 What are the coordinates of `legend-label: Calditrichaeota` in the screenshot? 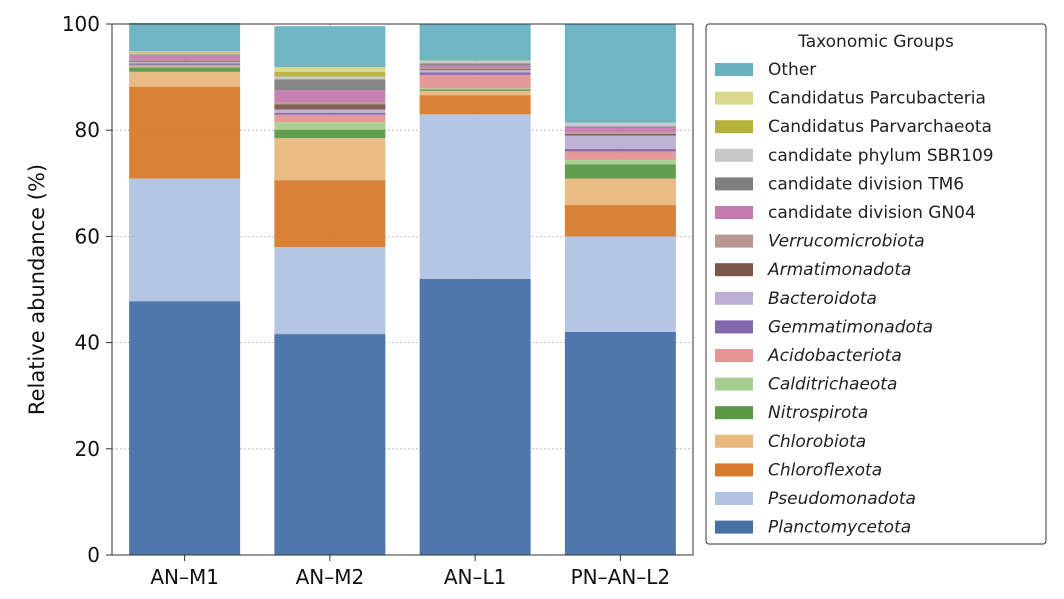 It's located at (832, 385).